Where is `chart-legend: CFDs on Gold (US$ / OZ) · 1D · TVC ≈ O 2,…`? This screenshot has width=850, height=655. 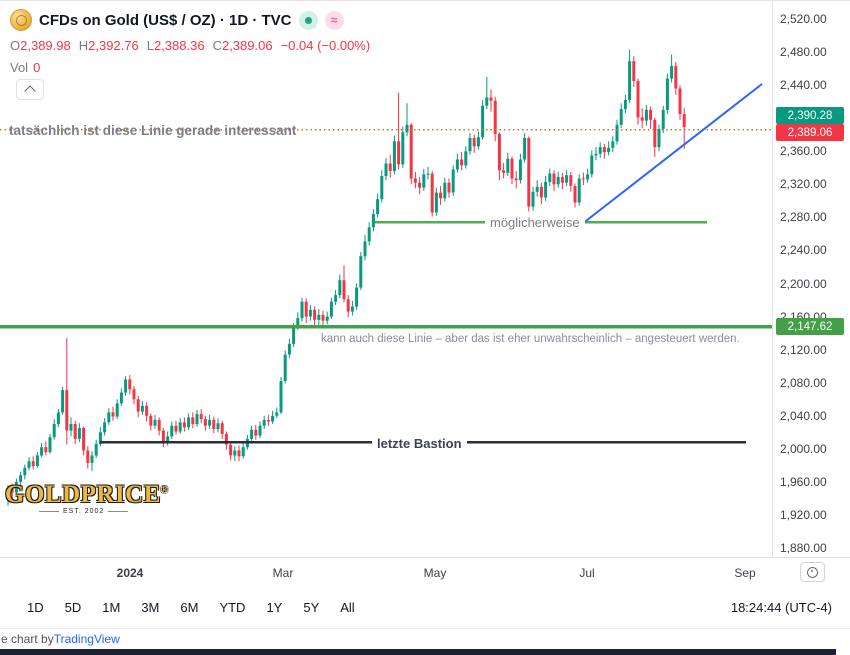
chart-legend: CFDs on Gold (US$ / OZ) · 1D · TVC ≈ O 2,… is located at coordinates (190, 42).